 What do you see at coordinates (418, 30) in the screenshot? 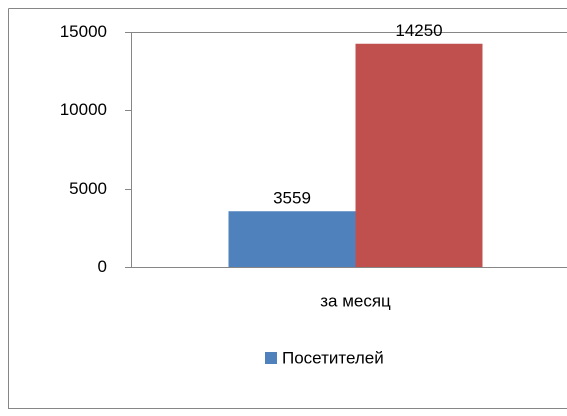
I see `data-label: 14250` at bounding box center [418, 30].